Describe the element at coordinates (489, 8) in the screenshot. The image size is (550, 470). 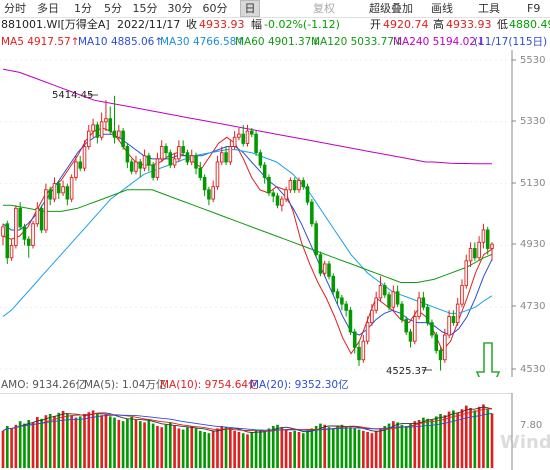
I see `tools-button: 工具` at that location.